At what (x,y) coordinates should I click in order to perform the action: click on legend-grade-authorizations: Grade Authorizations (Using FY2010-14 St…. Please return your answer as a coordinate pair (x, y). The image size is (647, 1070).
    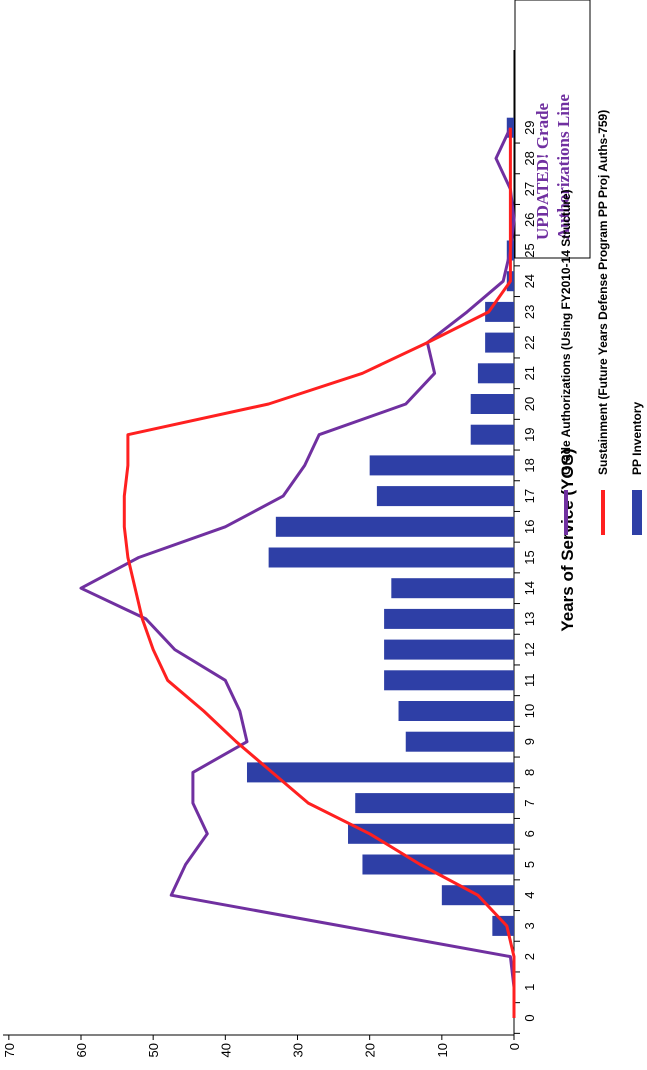
    Looking at the image, I should click on (566, 362).